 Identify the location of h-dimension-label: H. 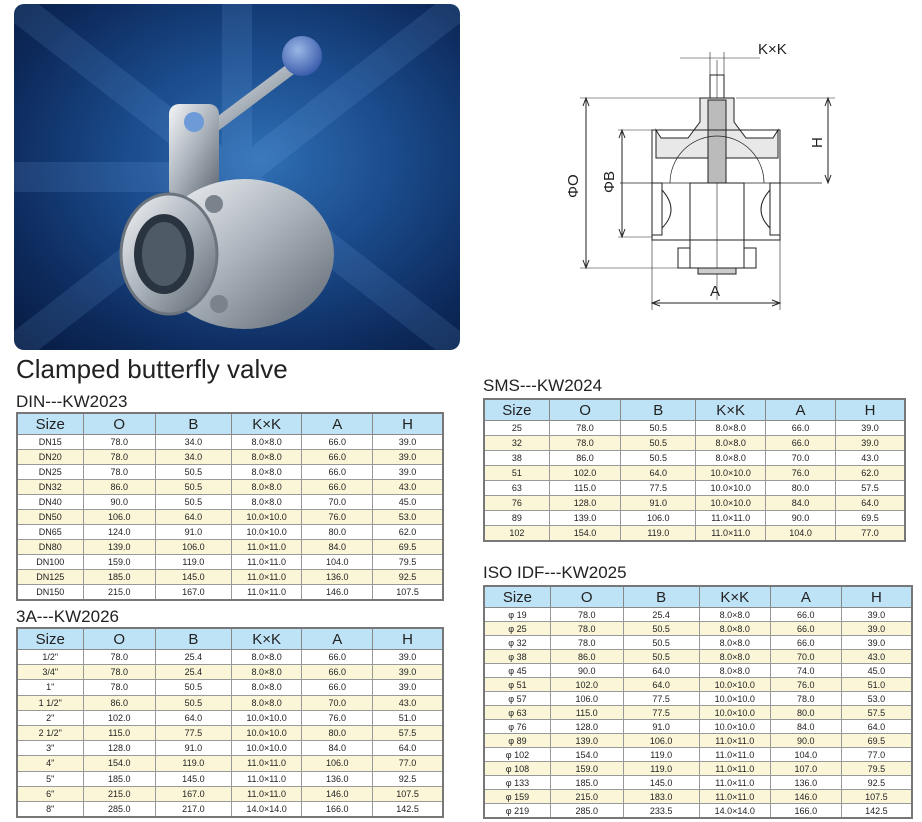
(817, 142).